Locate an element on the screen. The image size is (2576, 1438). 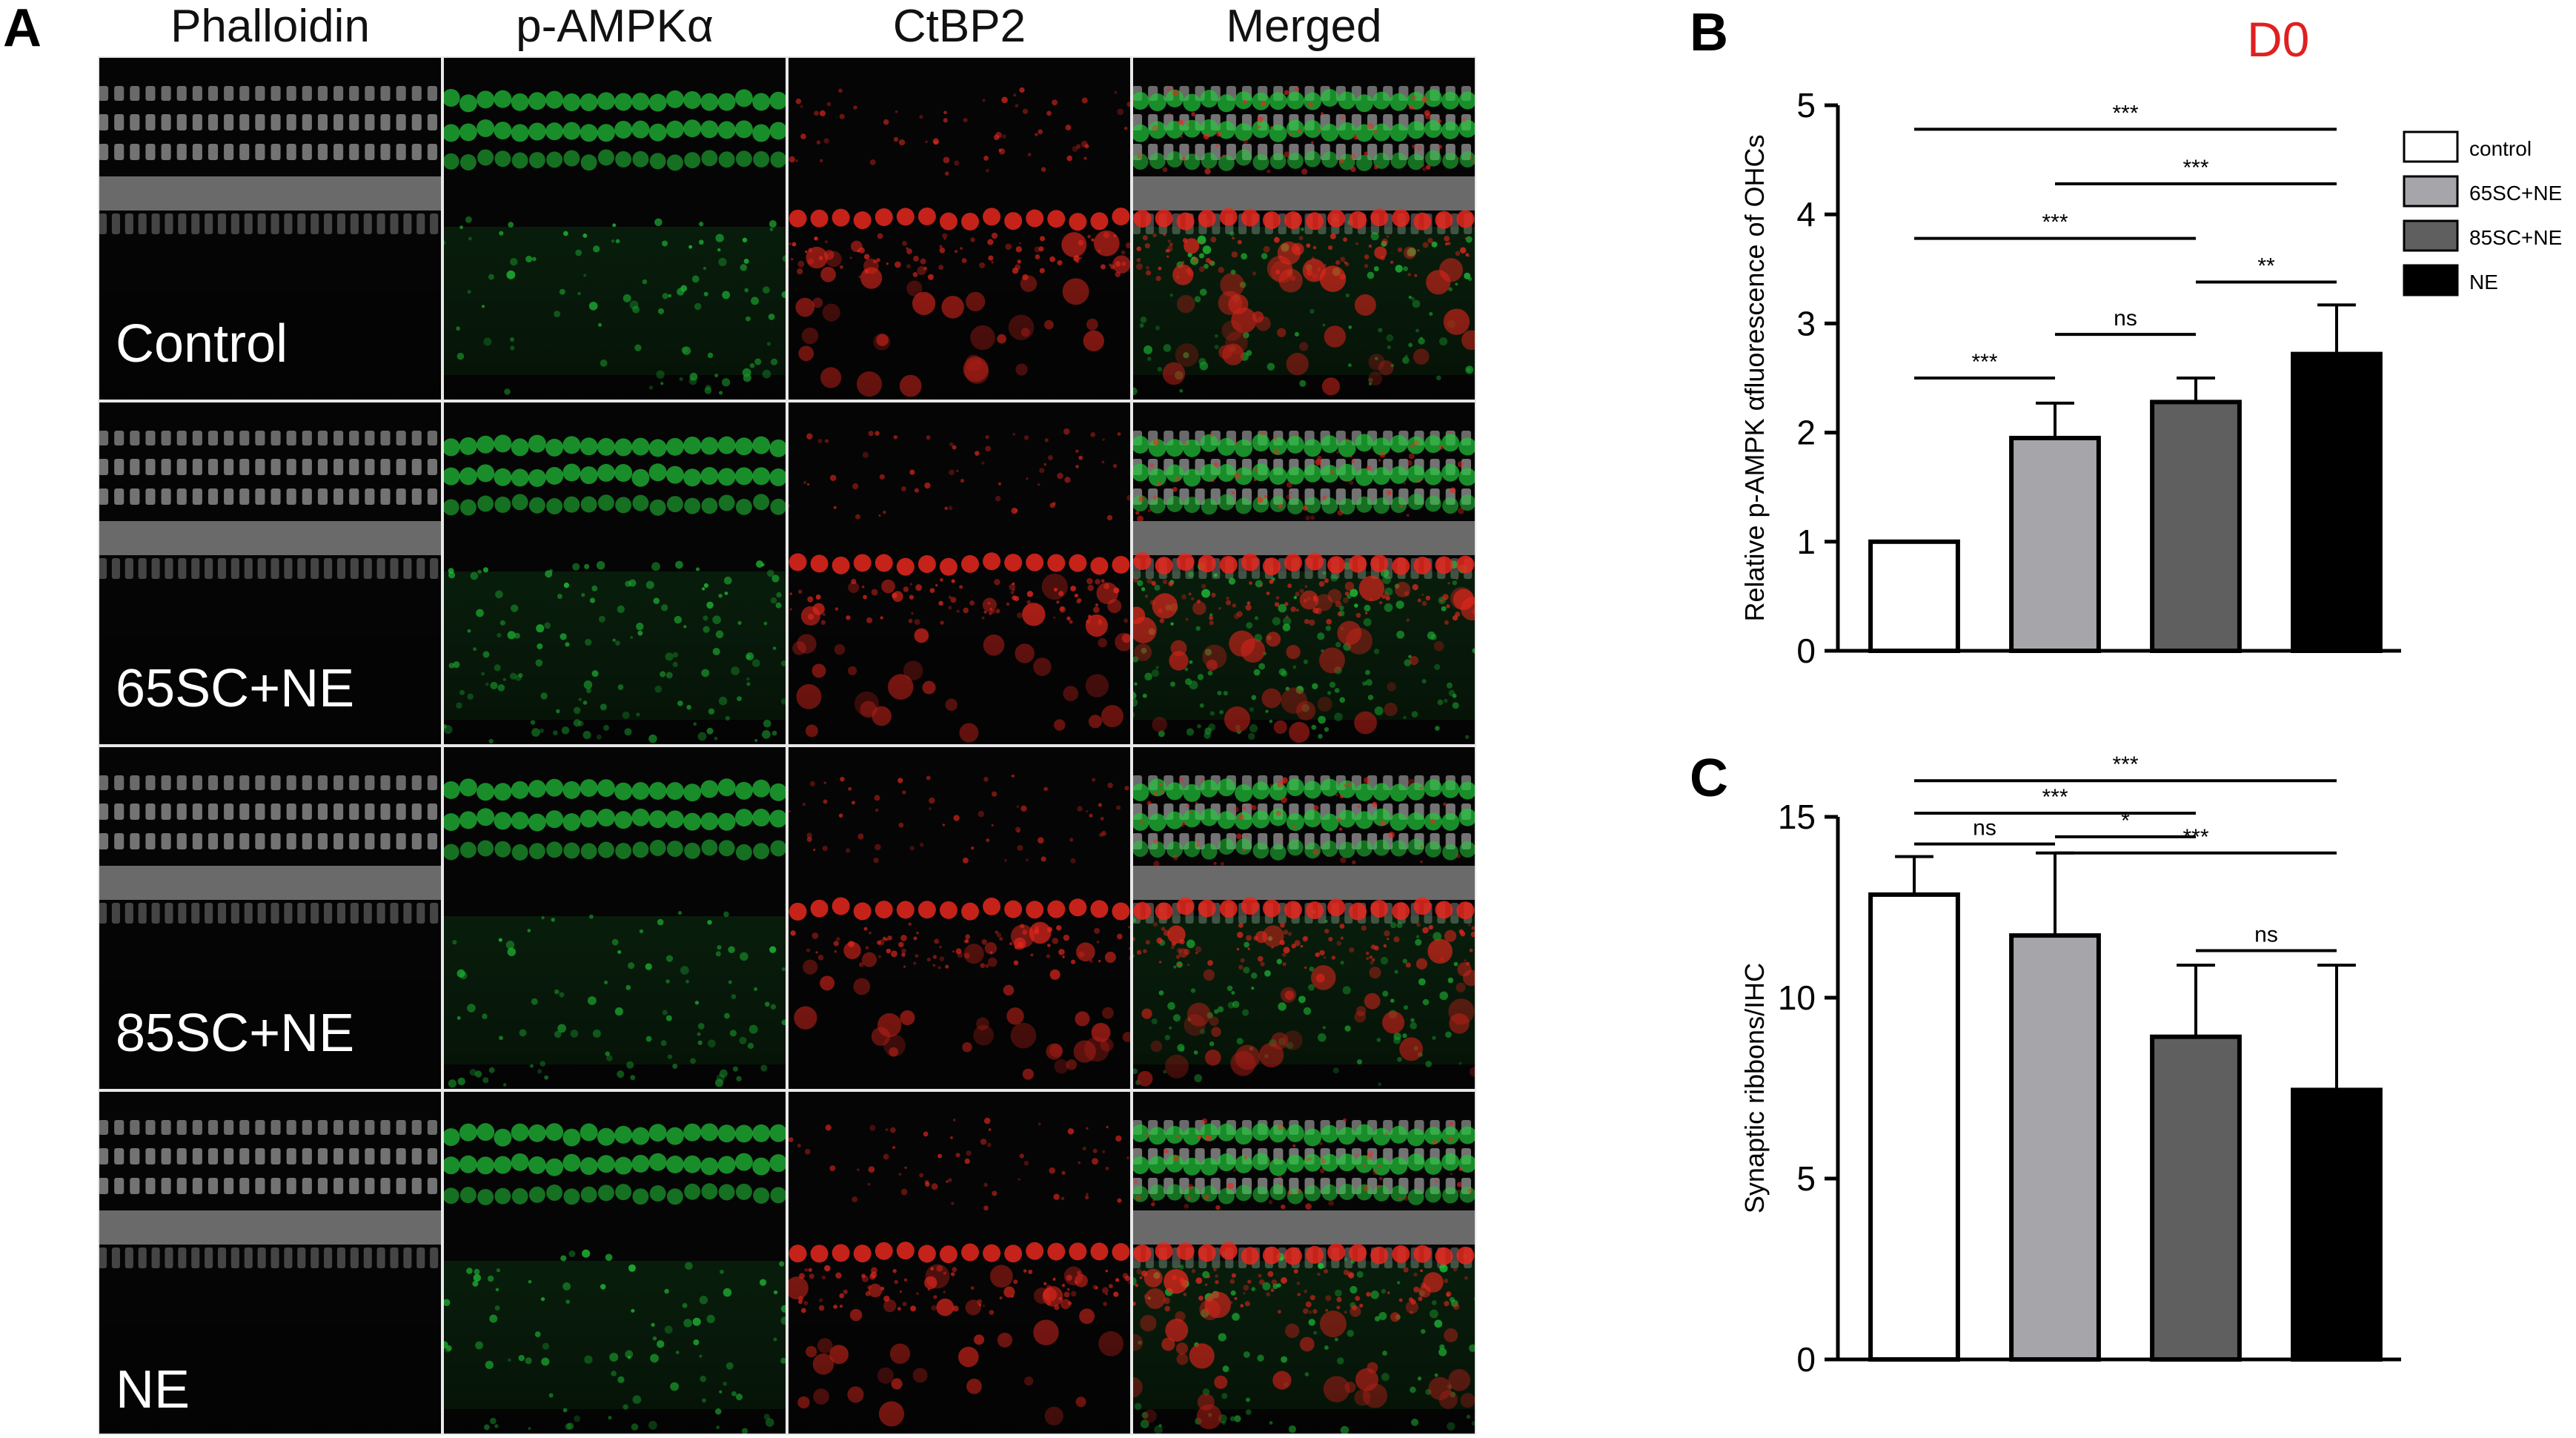
row-label: 65SC+NE is located at coordinates (235, 688).